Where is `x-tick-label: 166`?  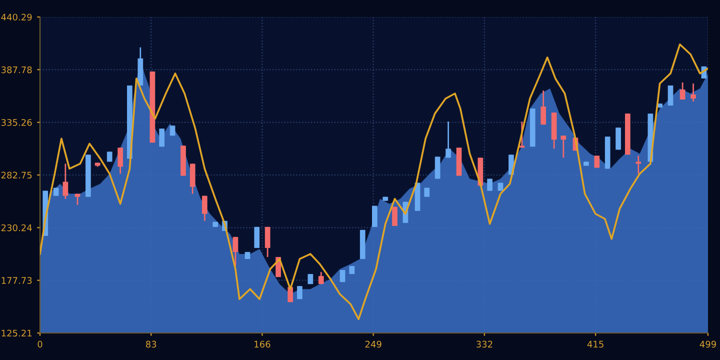 x-tick-label: 166 is located at coordinates (262, 344).